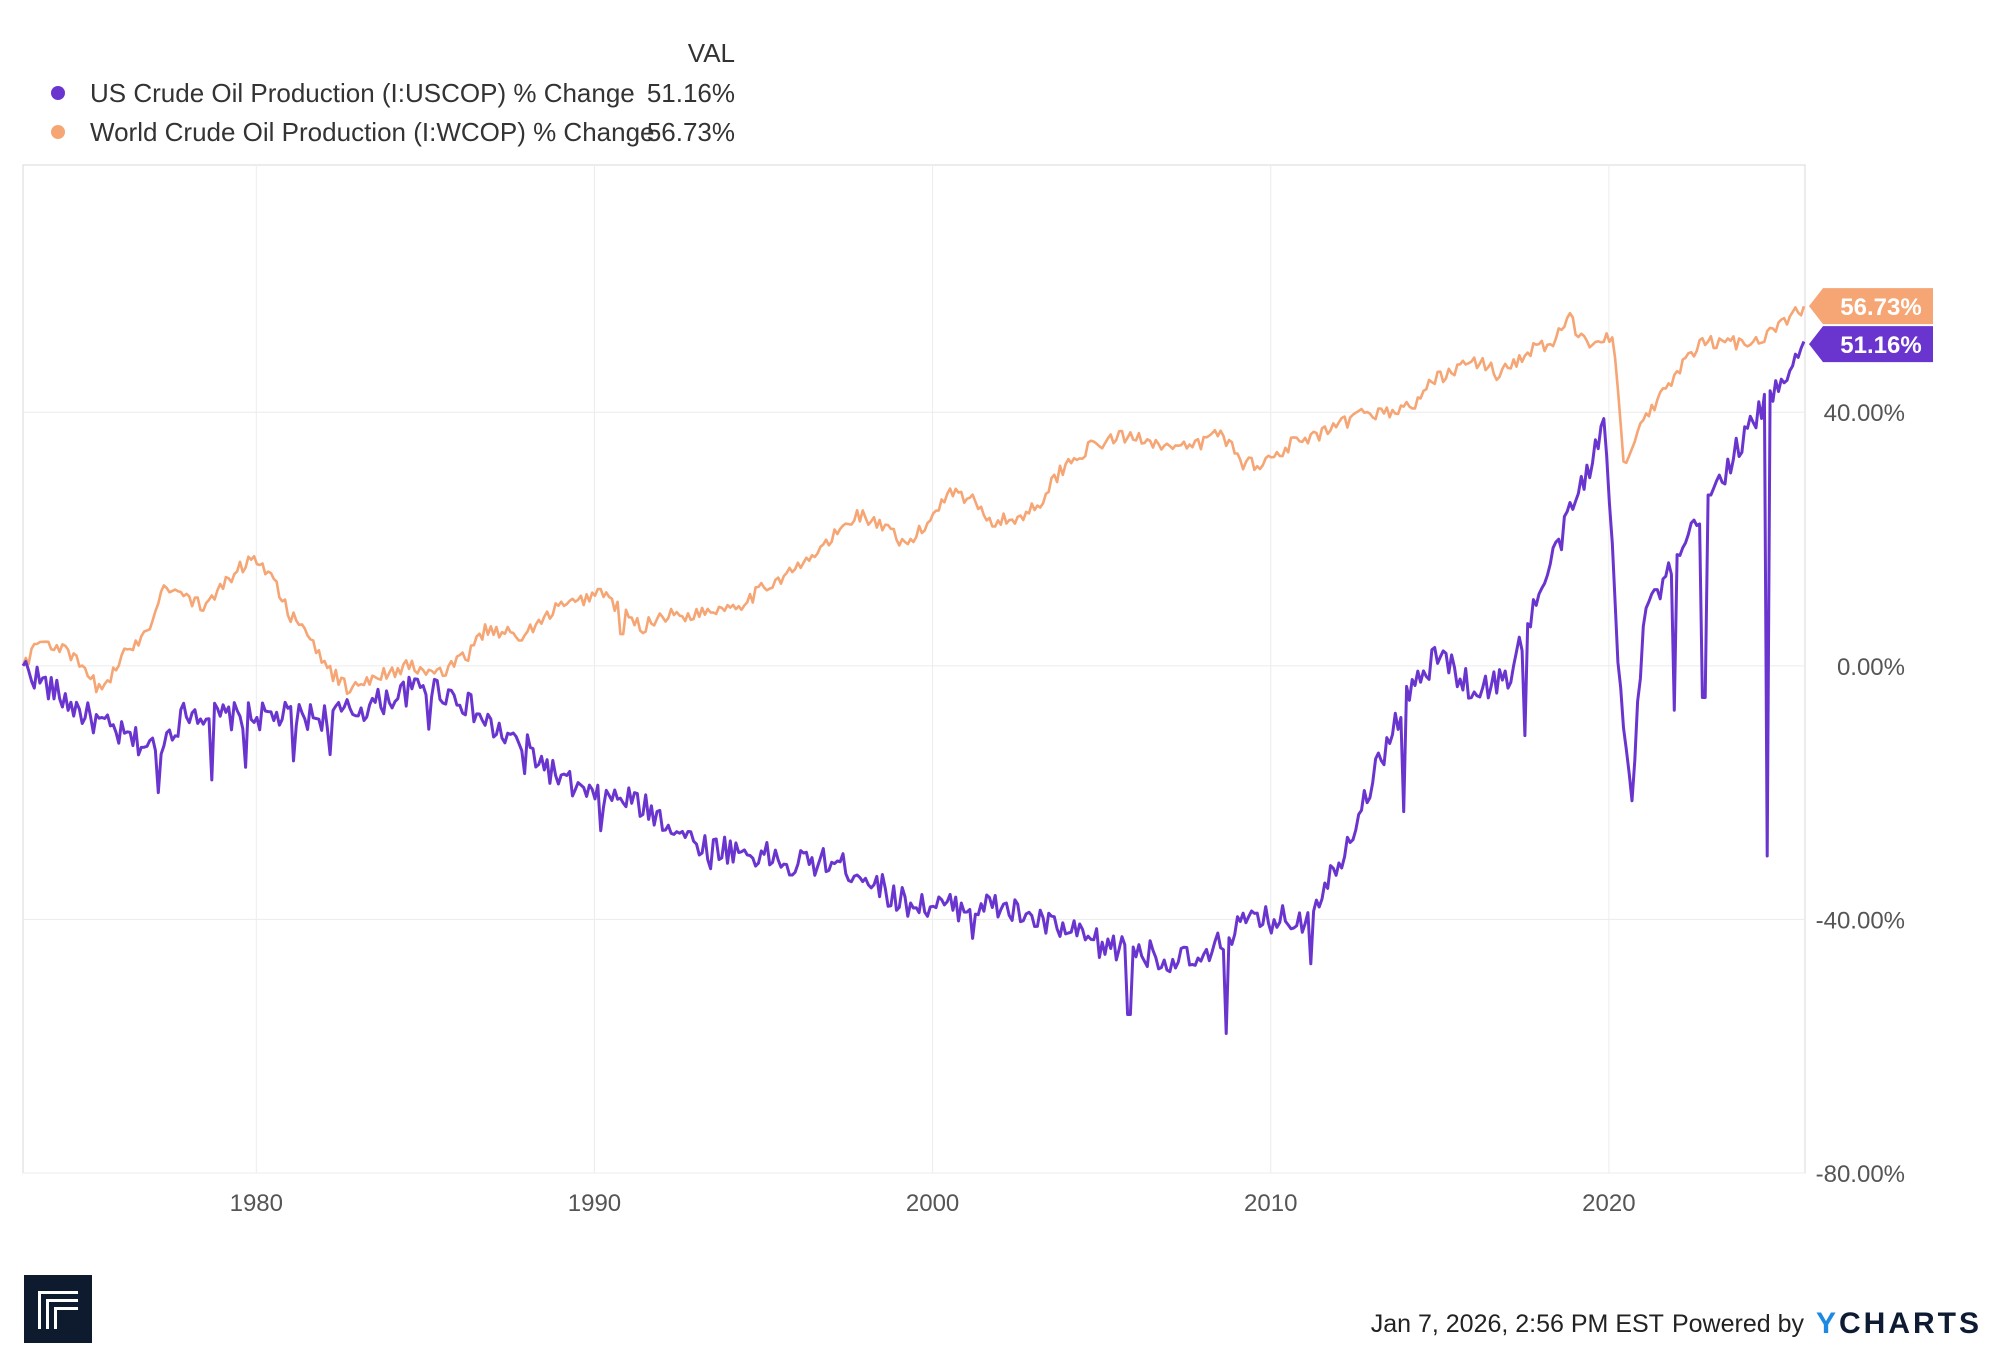  I want to click on end-badge-world: 56.73%, so click(1871, 306).